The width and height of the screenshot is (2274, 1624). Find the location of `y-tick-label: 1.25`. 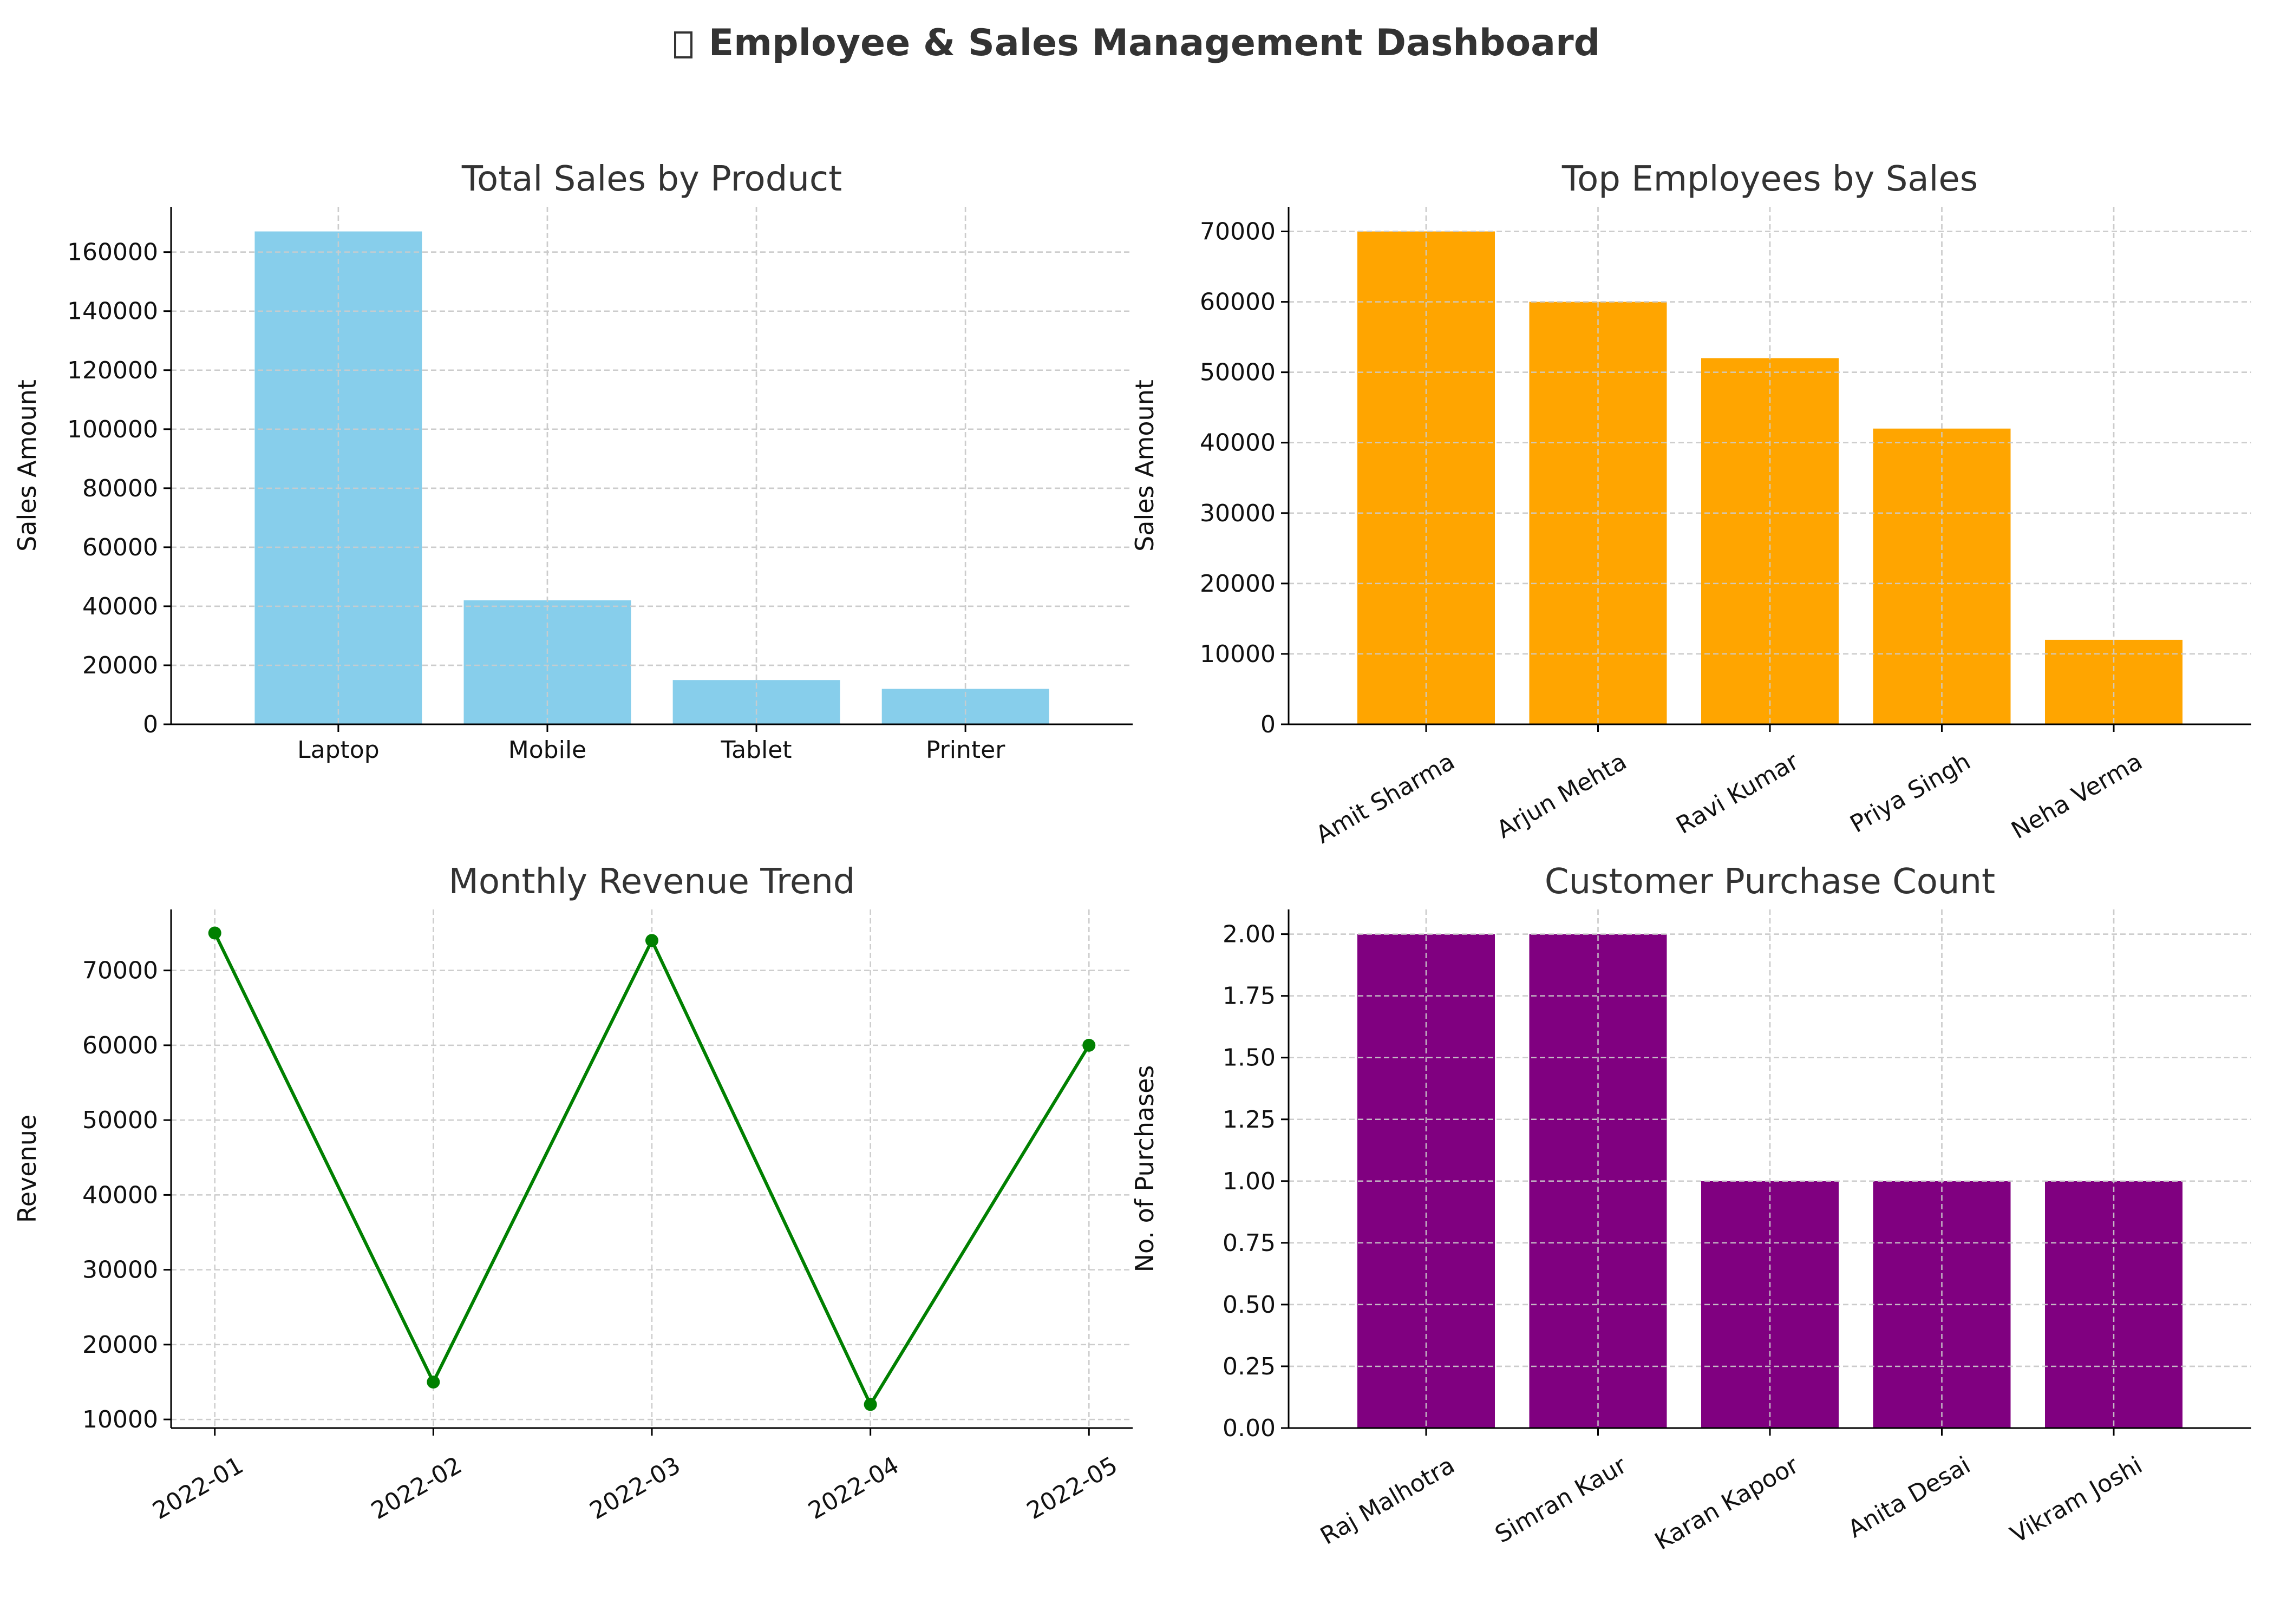

y-tick-label: 1.25 is located at coordinates (1250, 1120).